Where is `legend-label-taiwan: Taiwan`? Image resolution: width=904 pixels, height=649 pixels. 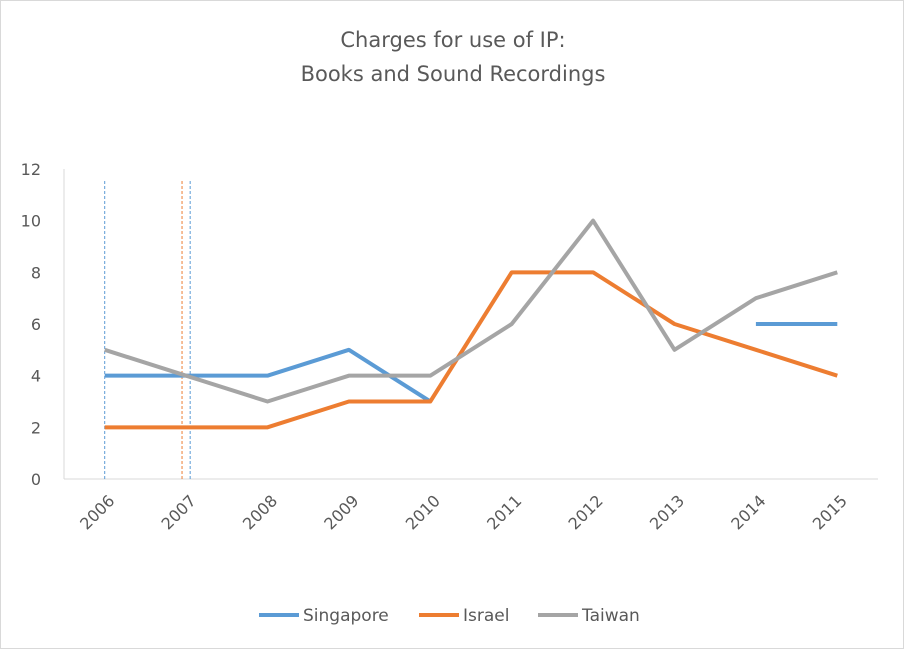
legend-label-taiwan: Taiwan is located at coordinates (610, 616).